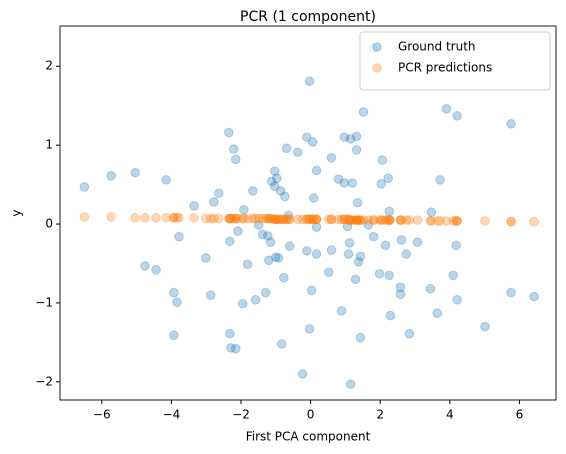 The height and width of the screenshot is (454, 566). Describe the element at coordinates (450, 415) in the screenshot. I see `x-tick-label: 4` at that location.